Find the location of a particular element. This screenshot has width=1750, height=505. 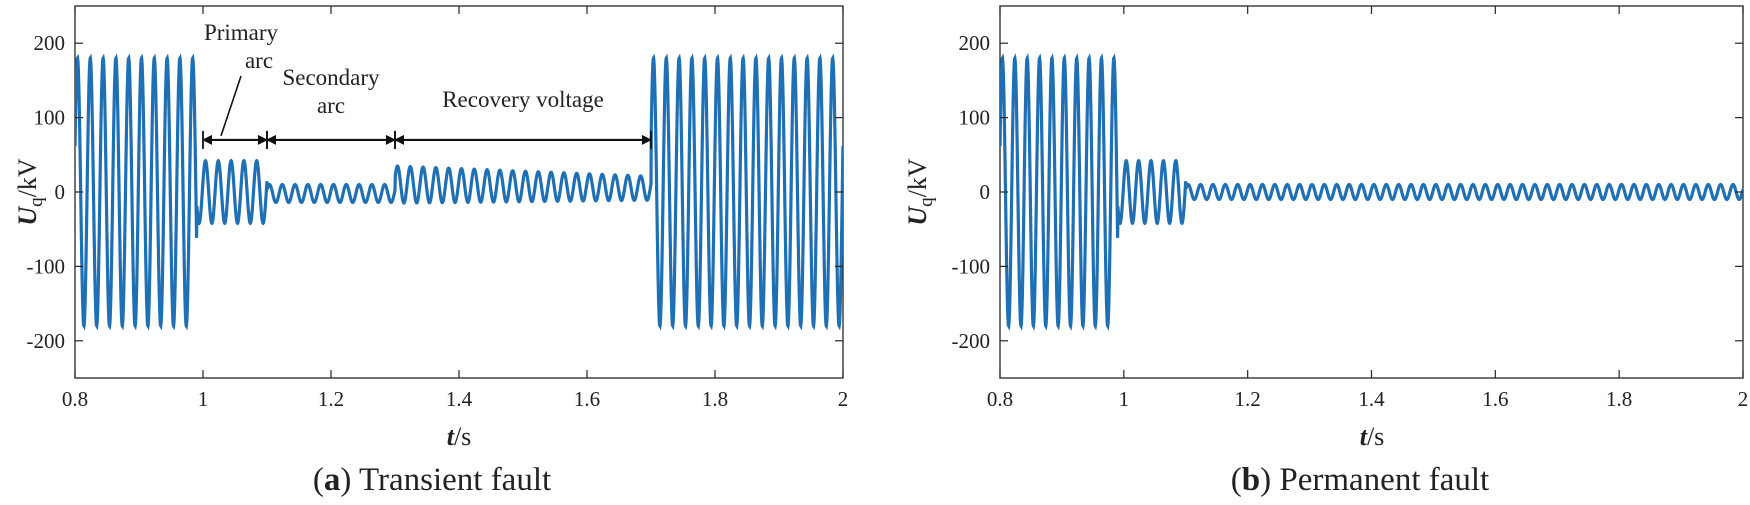

y-axis-label-a: Uq/kV is located at coordinates (30, 192).